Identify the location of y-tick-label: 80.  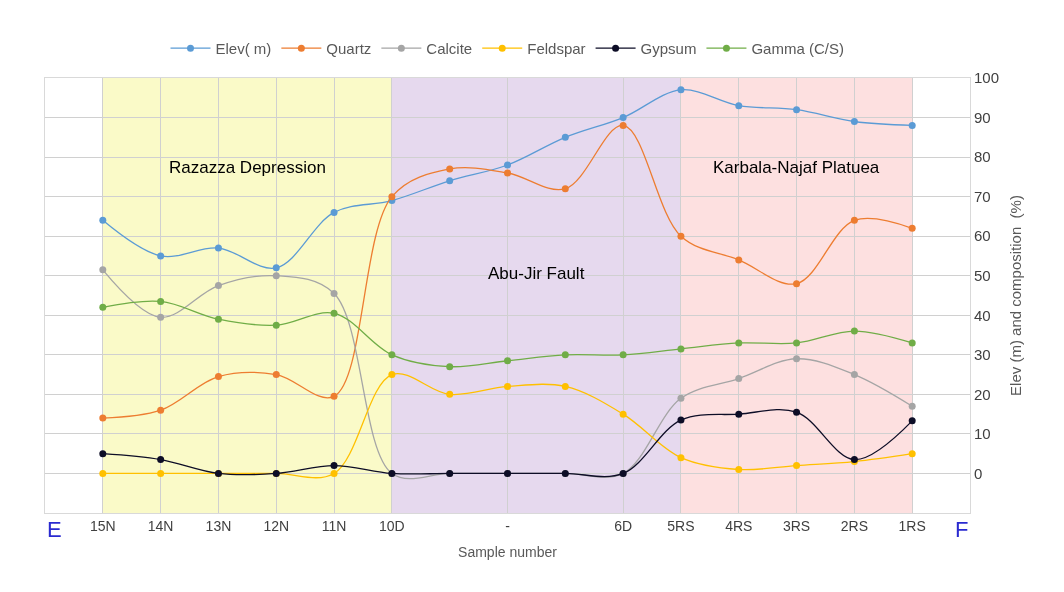
(982, 157).